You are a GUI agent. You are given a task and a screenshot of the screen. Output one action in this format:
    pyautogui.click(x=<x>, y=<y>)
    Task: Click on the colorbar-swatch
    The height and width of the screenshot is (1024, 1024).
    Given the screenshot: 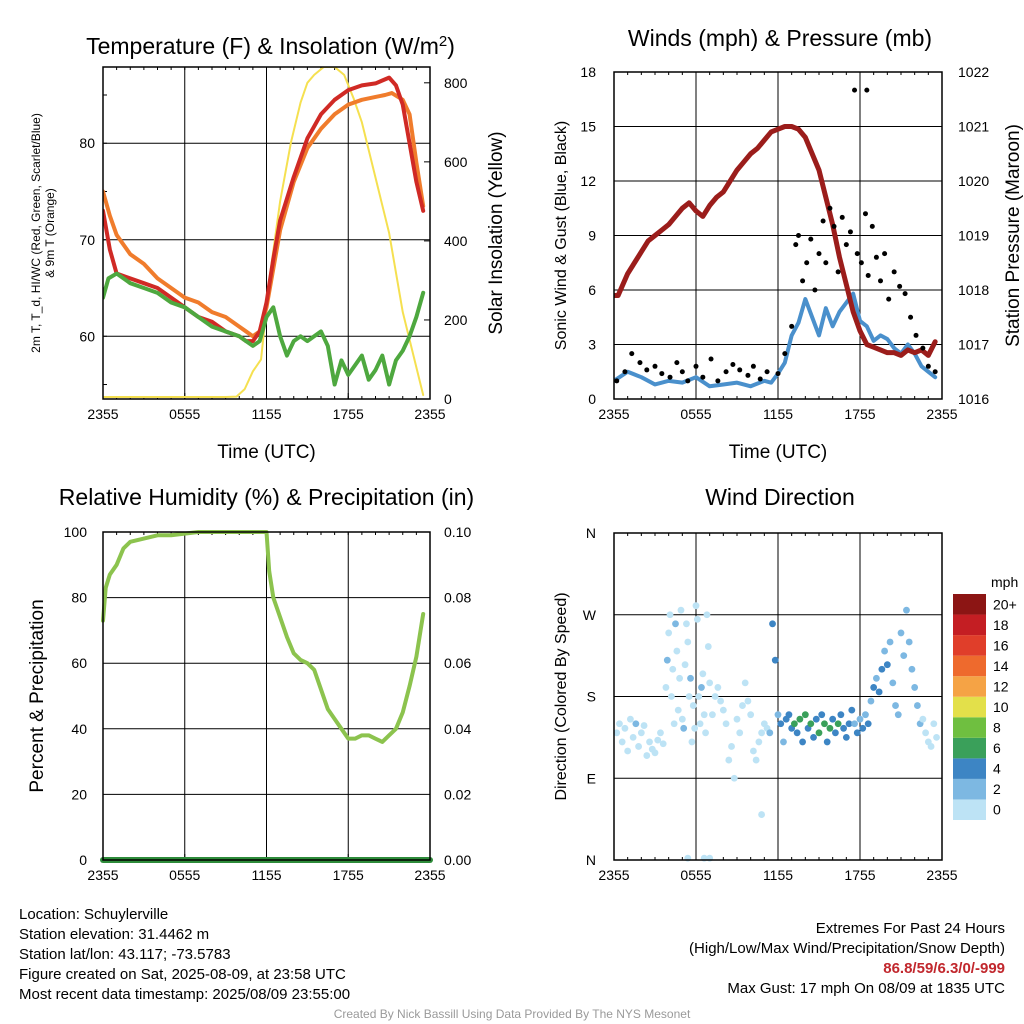 What is the action you would take?
    pyautogui.click(x=969, y=789)
    